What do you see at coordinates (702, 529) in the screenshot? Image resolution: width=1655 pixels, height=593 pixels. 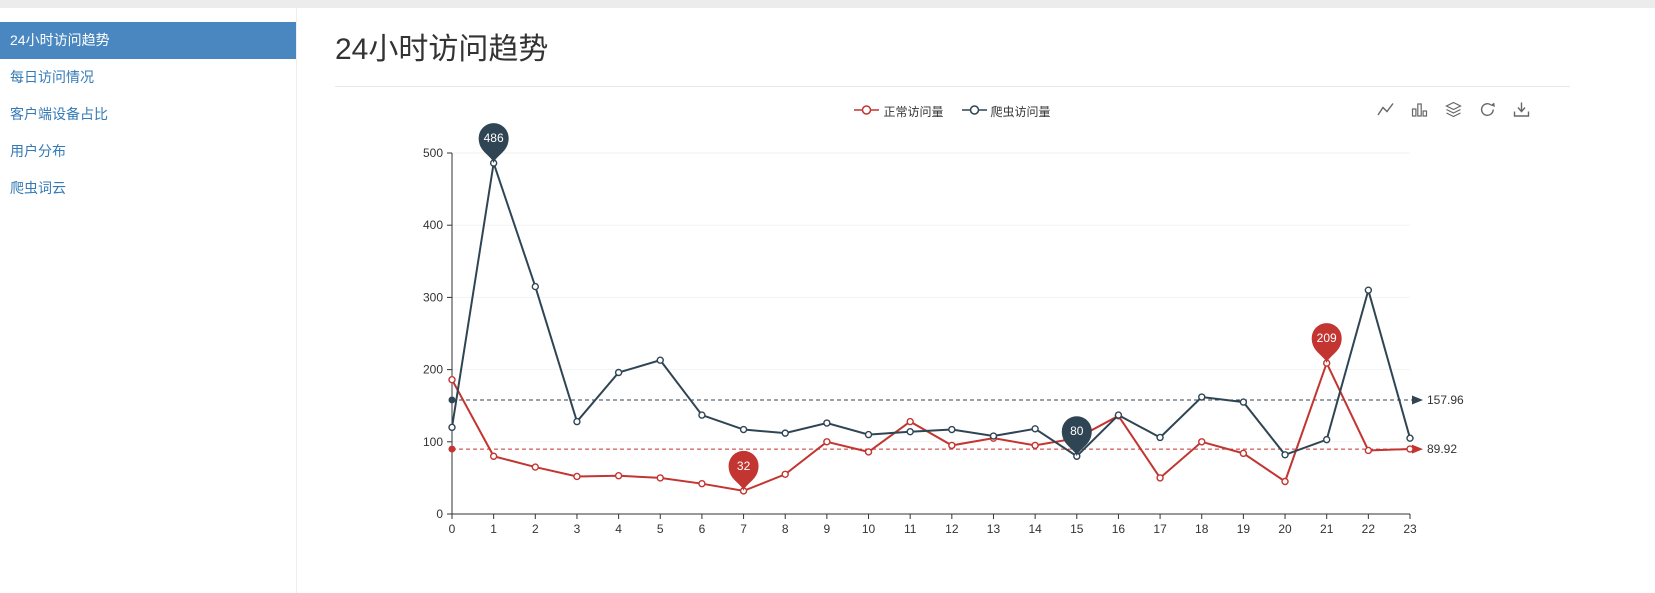 I see `x-tick-label: 6` at bounding box center [702, 529].